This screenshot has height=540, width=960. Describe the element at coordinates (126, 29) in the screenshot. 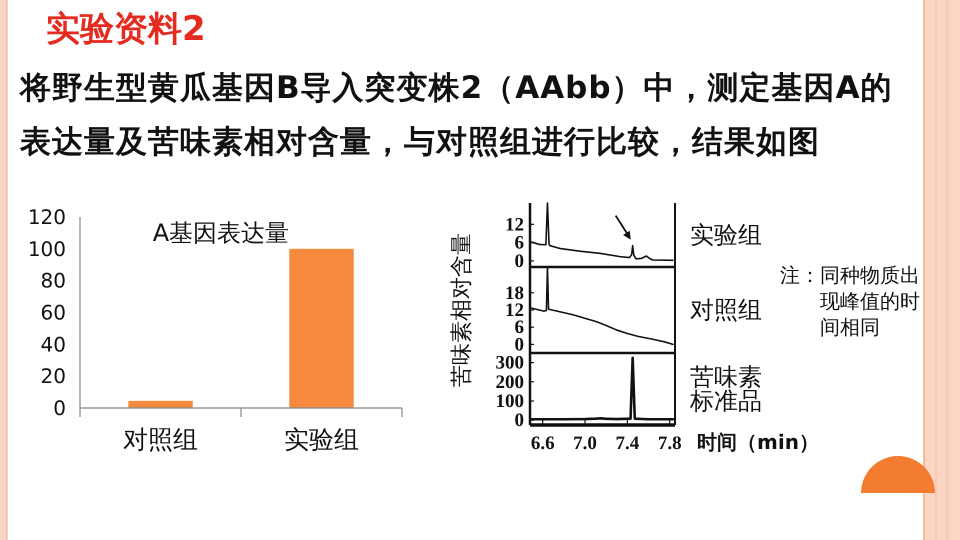

I see `text: 实验资料2` at that location.